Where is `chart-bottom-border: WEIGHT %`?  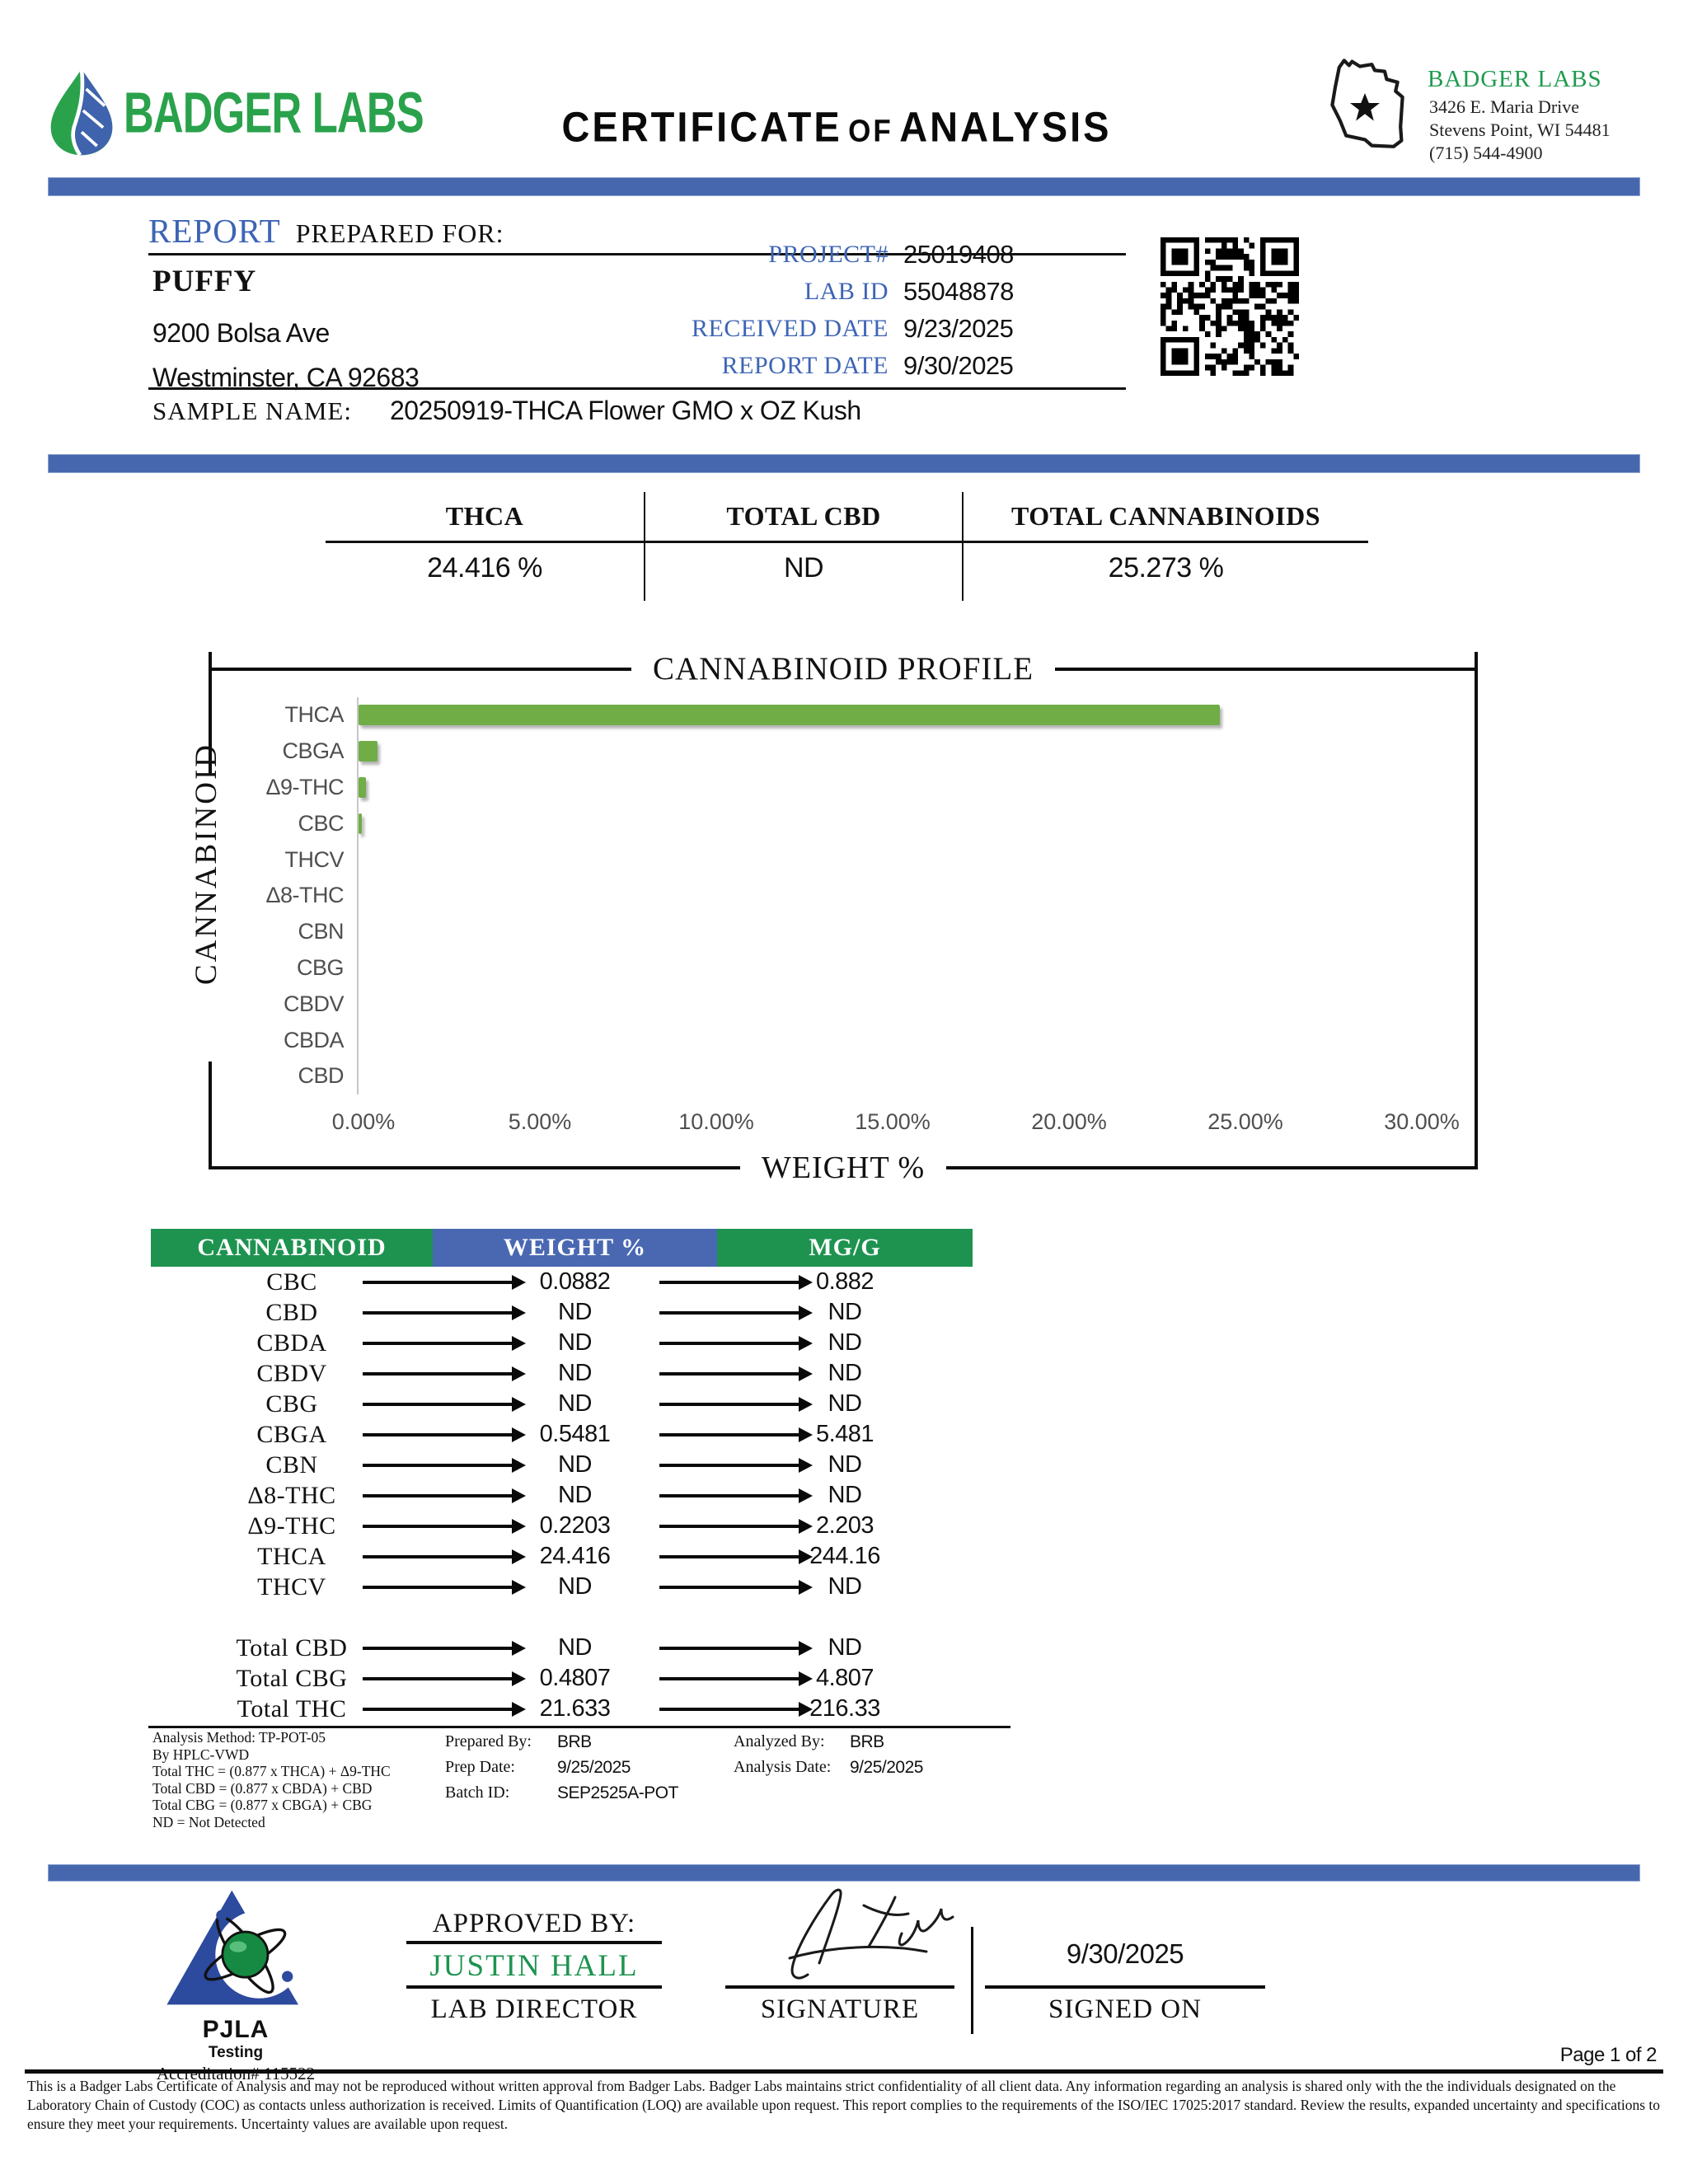 chart-bottom-border: WEIGHT % is located at coordinates (844, 1168).